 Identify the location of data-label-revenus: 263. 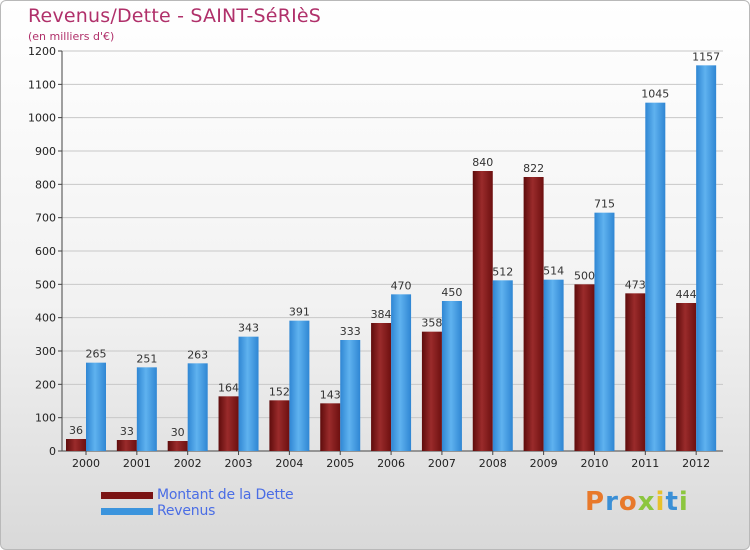
(197, 354).